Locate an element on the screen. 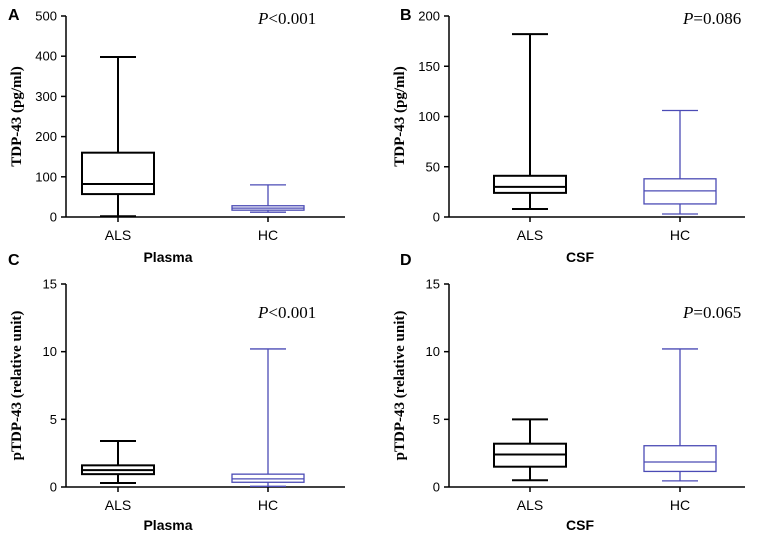 Image resolution: width=765 pixels, height=537 pixels. p-value-annotation: P=0.065 is located at coordinates (711, 312).